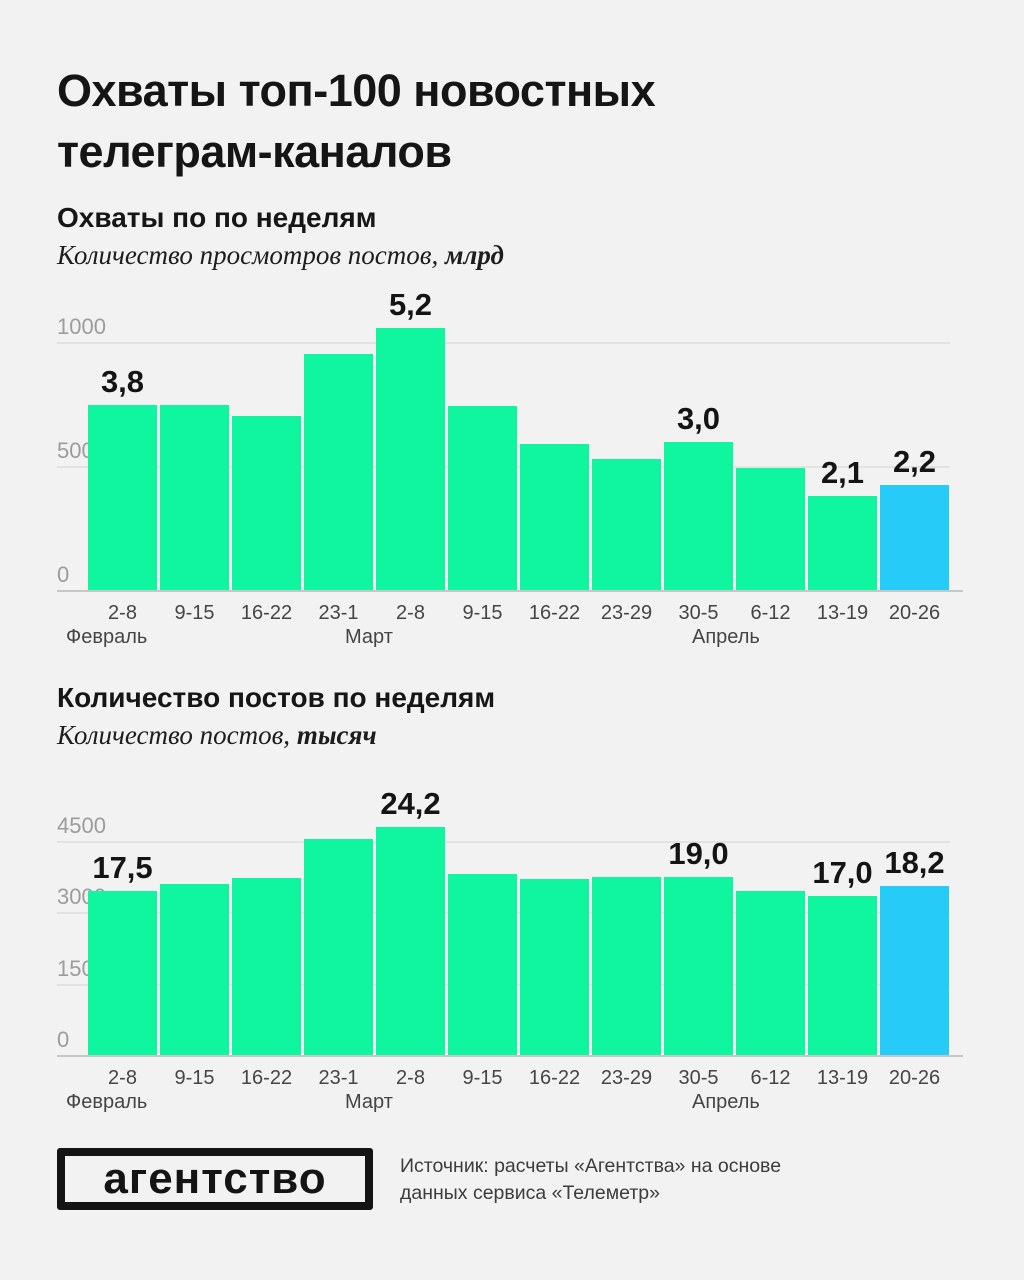  Describe the element at coordinates (356, 121) in the screenshot. I see `page-title: Охваты топ-100 новостных телеграм-каналов` at that location.